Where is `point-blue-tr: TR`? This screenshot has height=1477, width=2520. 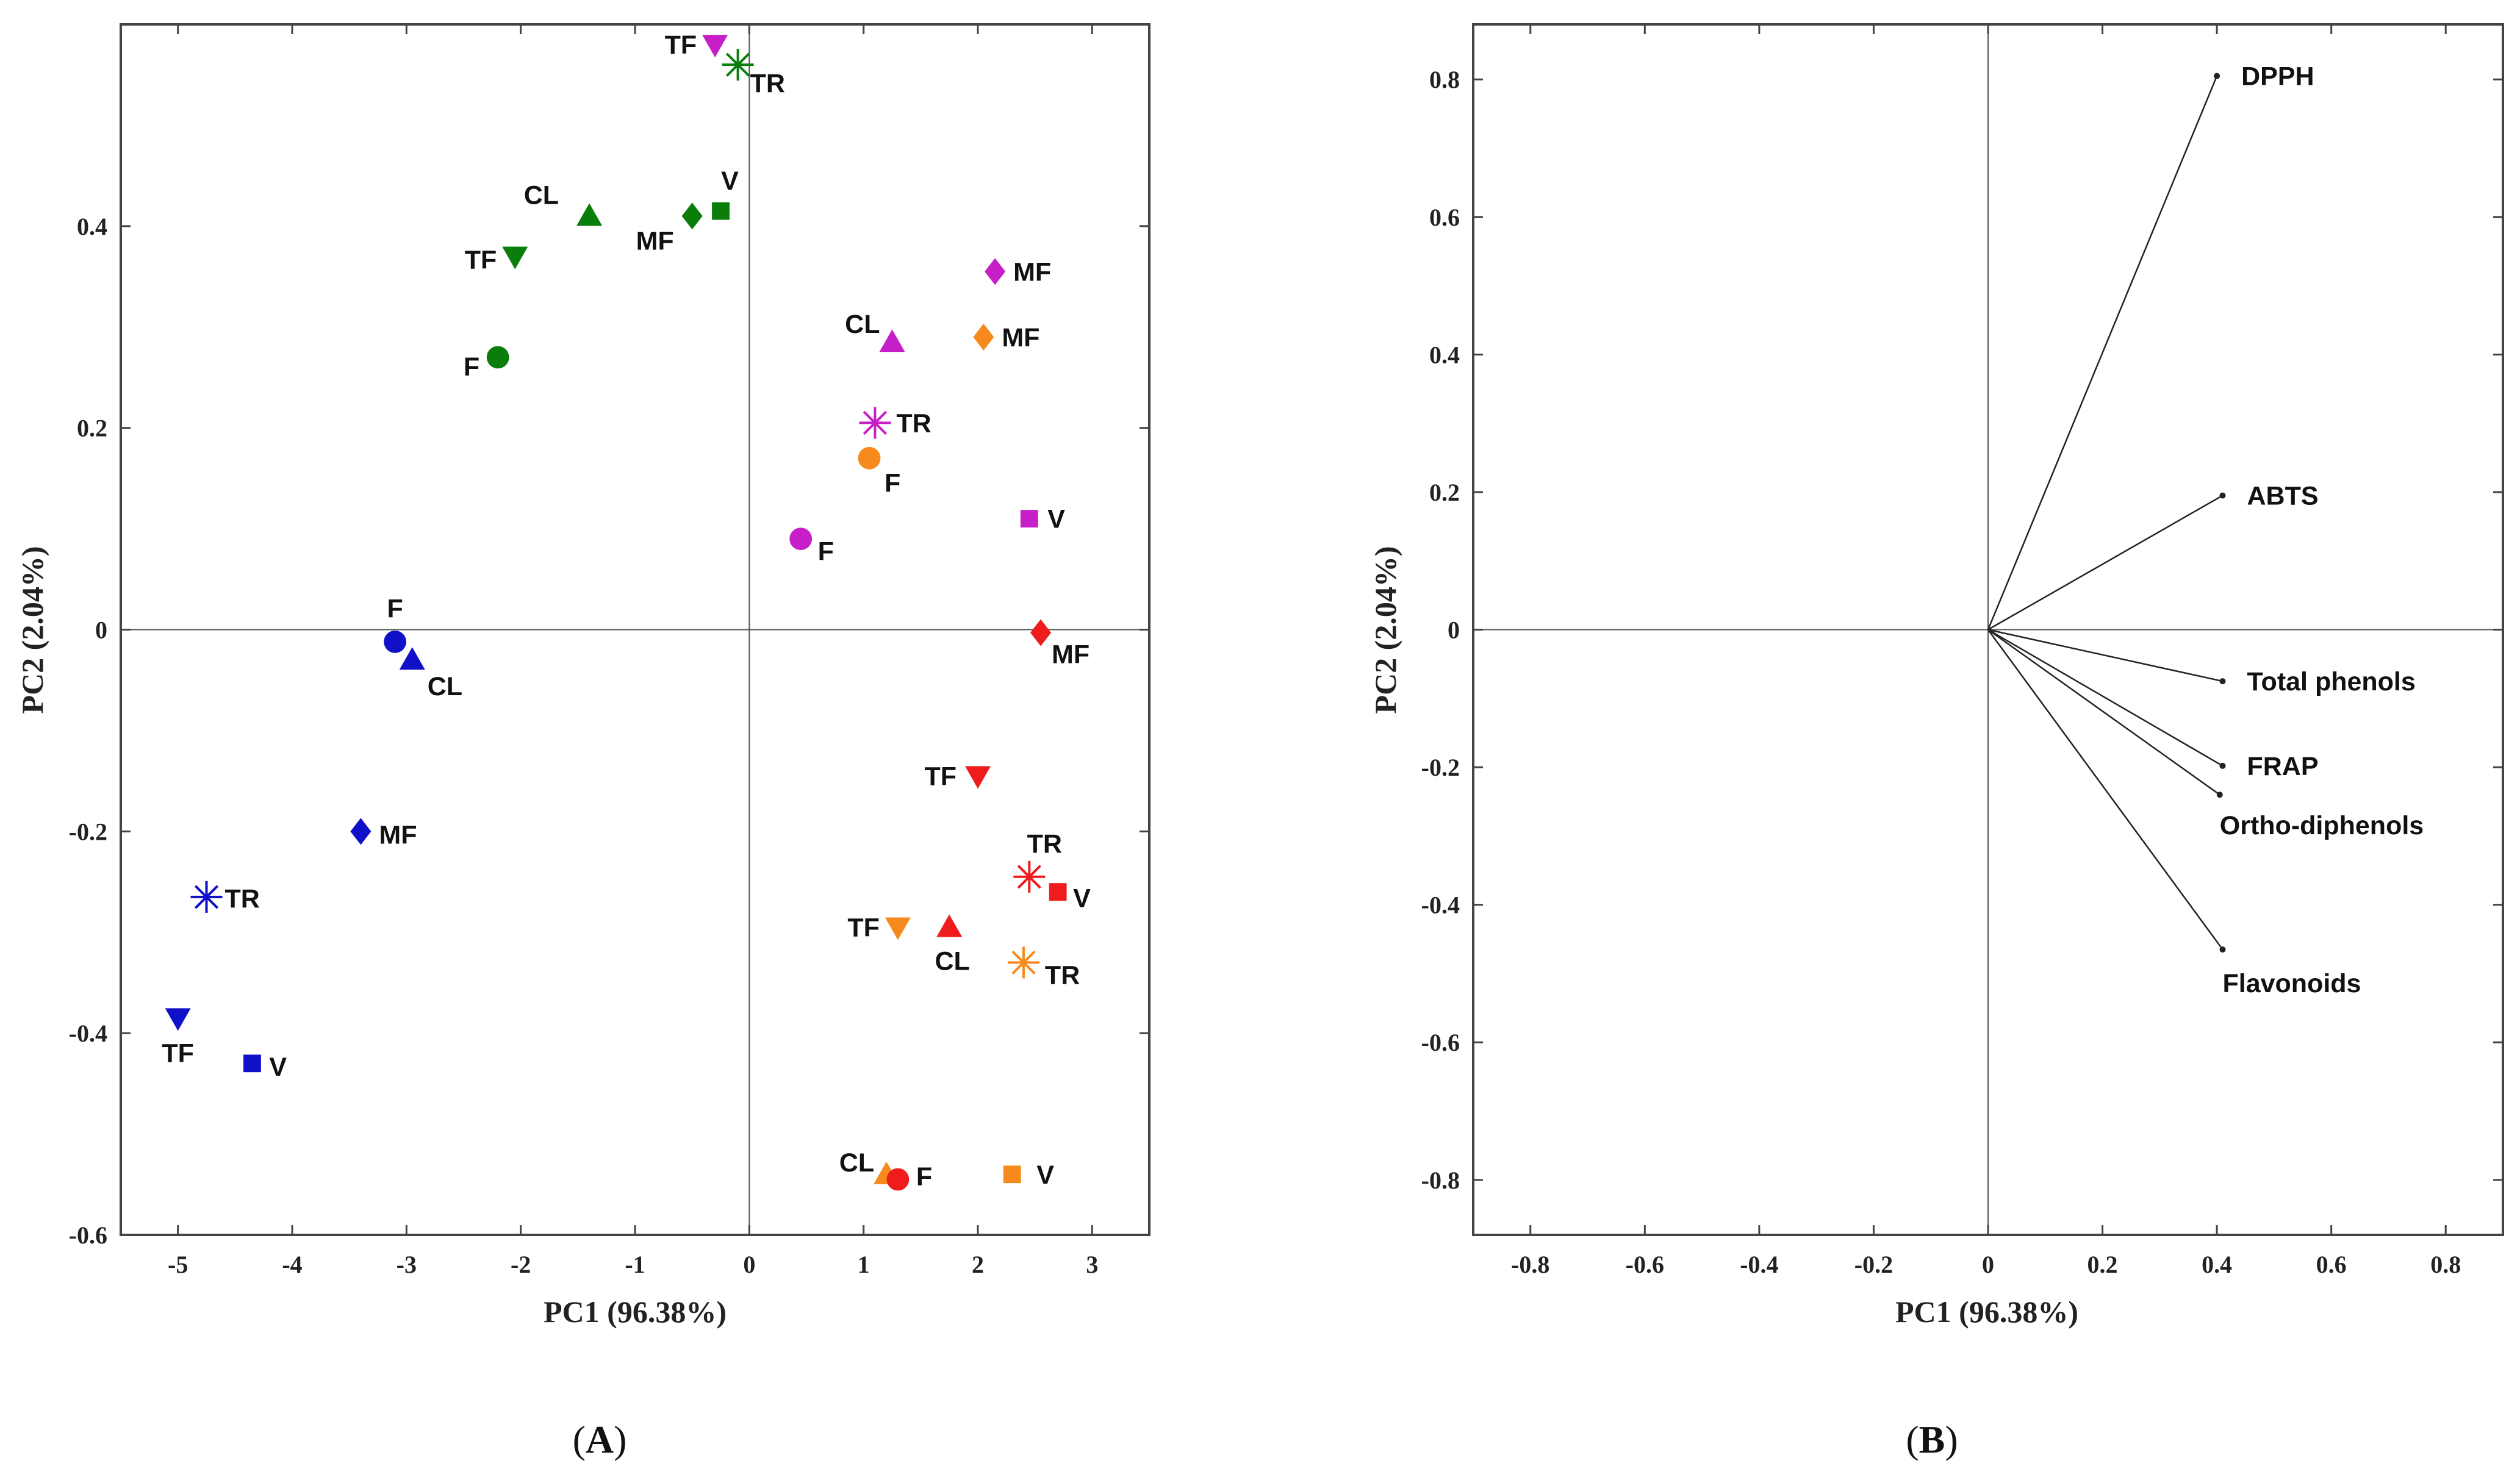
point-blue-tr: TR is located at coordinates (225, 897).